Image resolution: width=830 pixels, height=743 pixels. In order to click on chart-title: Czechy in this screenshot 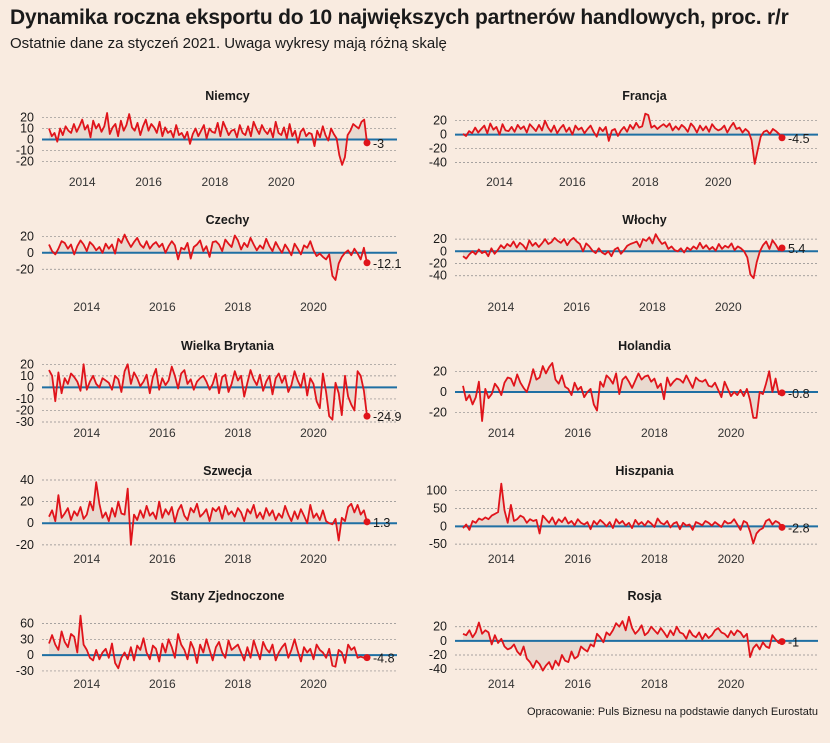, I will do `click(228, 220)`.